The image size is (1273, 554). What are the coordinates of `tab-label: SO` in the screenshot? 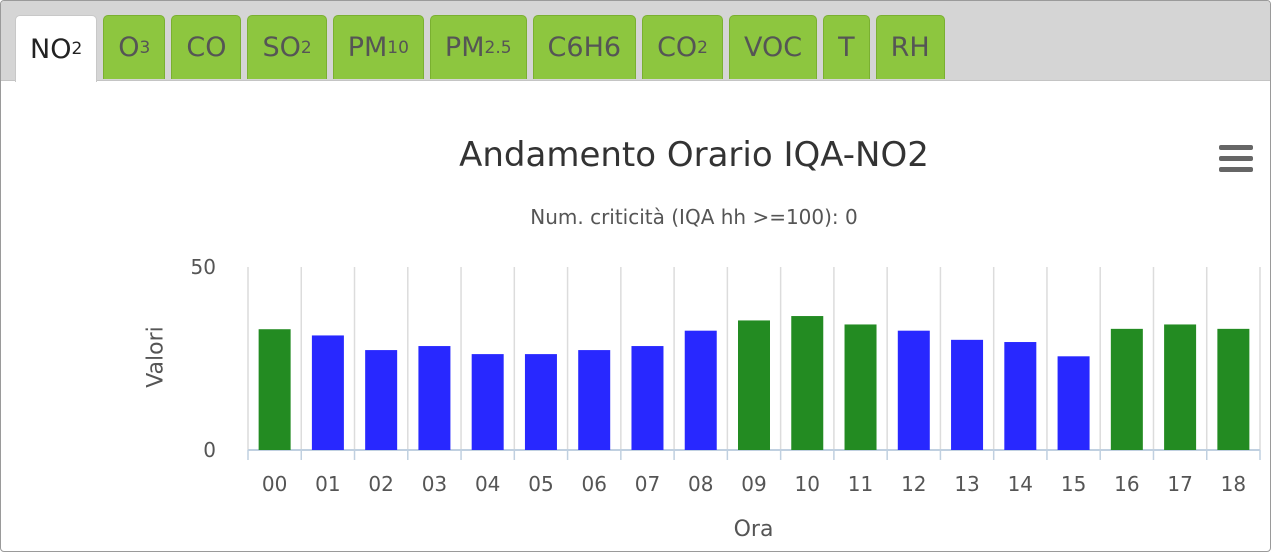 It's located at (281, 47).